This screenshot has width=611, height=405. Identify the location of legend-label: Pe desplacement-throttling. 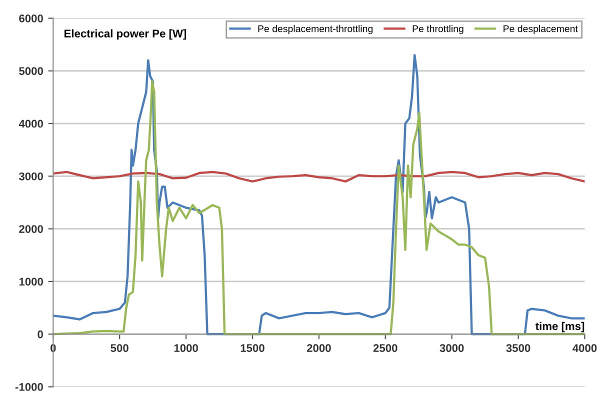
(315, 29).